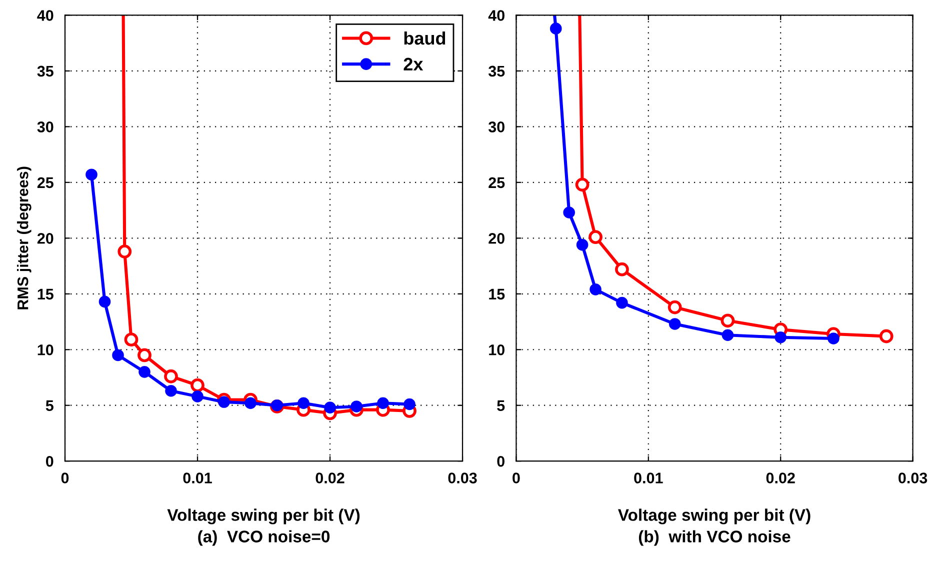  I want to click on text: (a) VCO noise=0, so click(264, 538).